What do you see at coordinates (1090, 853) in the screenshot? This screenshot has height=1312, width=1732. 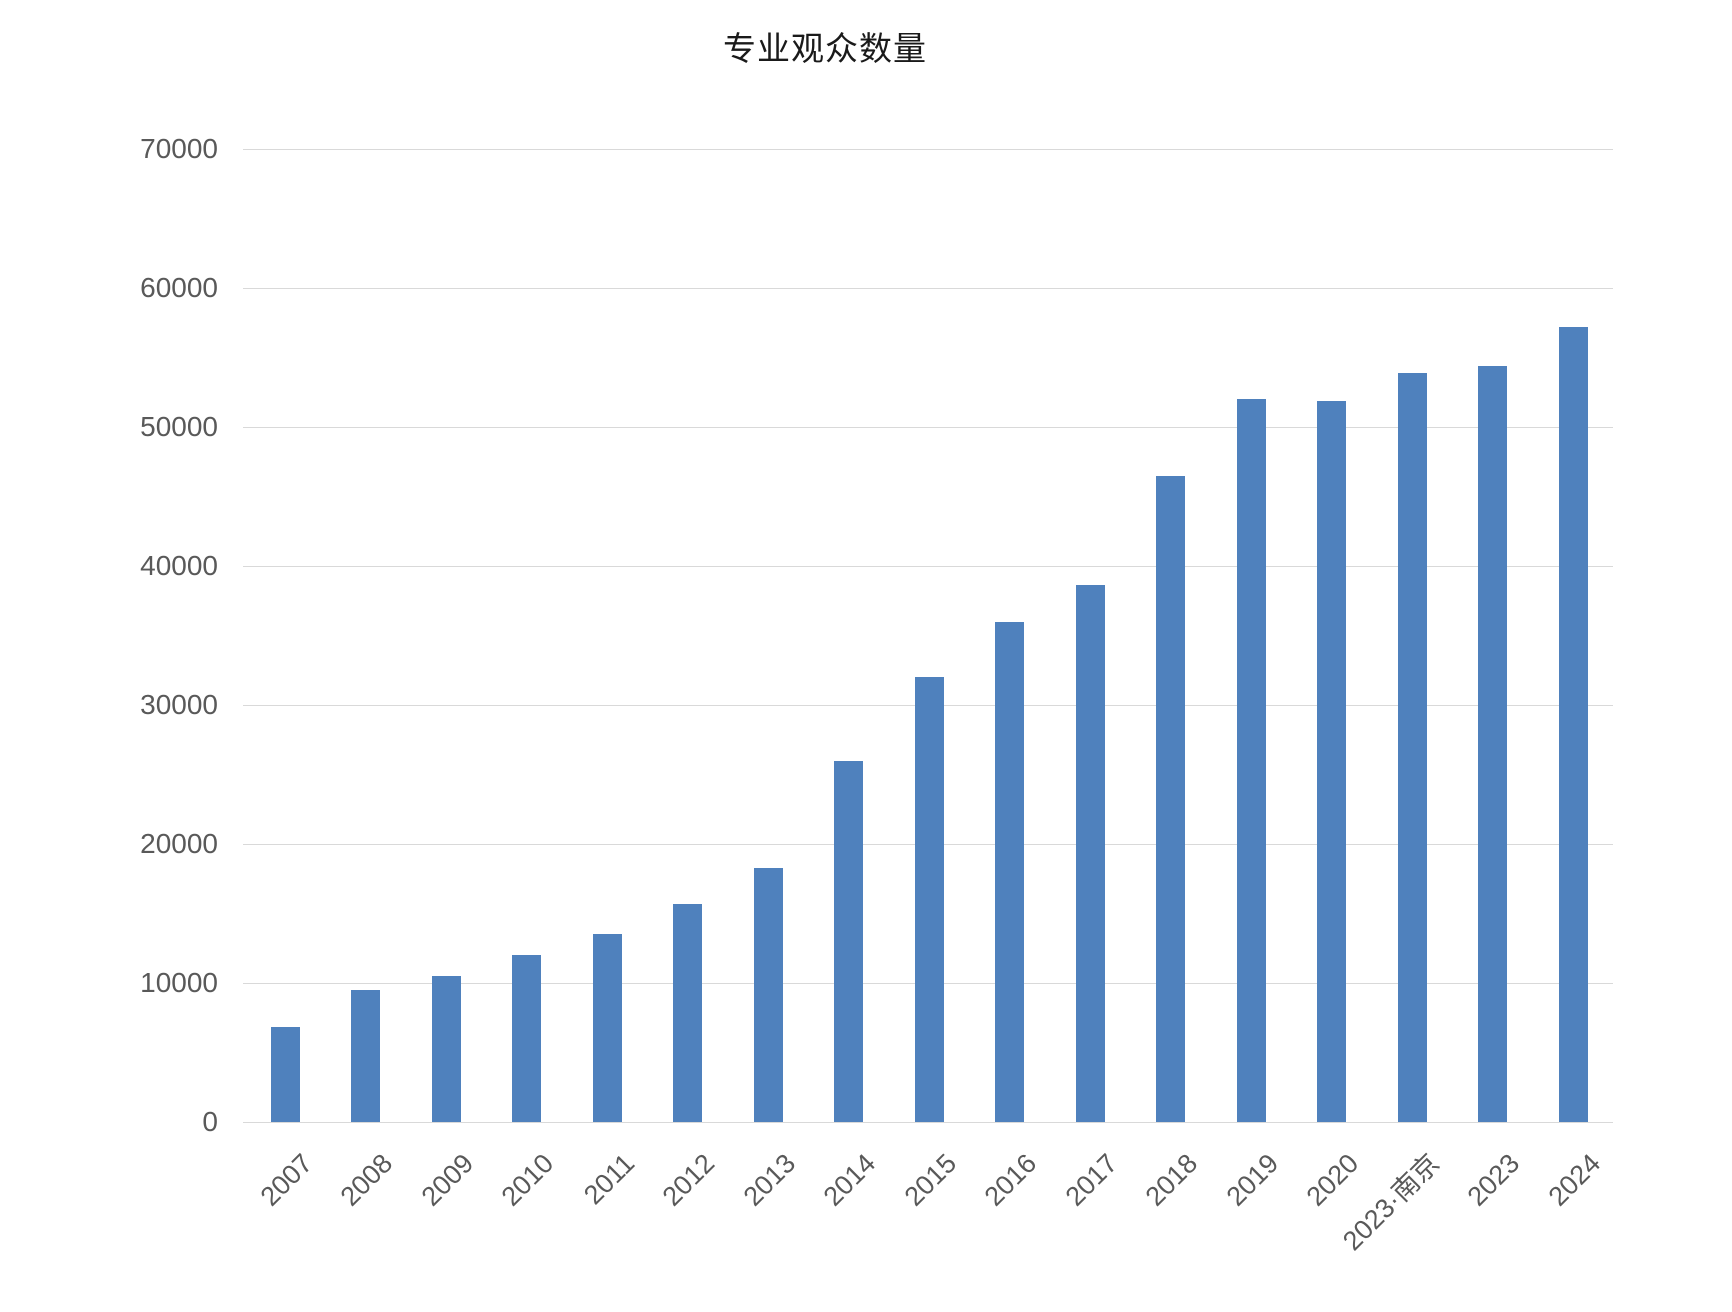 I see `bar-2017` at bounding box center [1090, 853].